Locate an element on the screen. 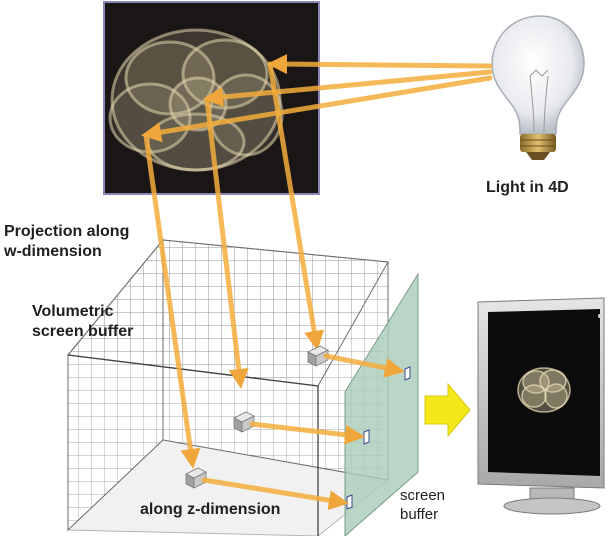  light-label: Light in 4D is located at coordinates (527, 187).